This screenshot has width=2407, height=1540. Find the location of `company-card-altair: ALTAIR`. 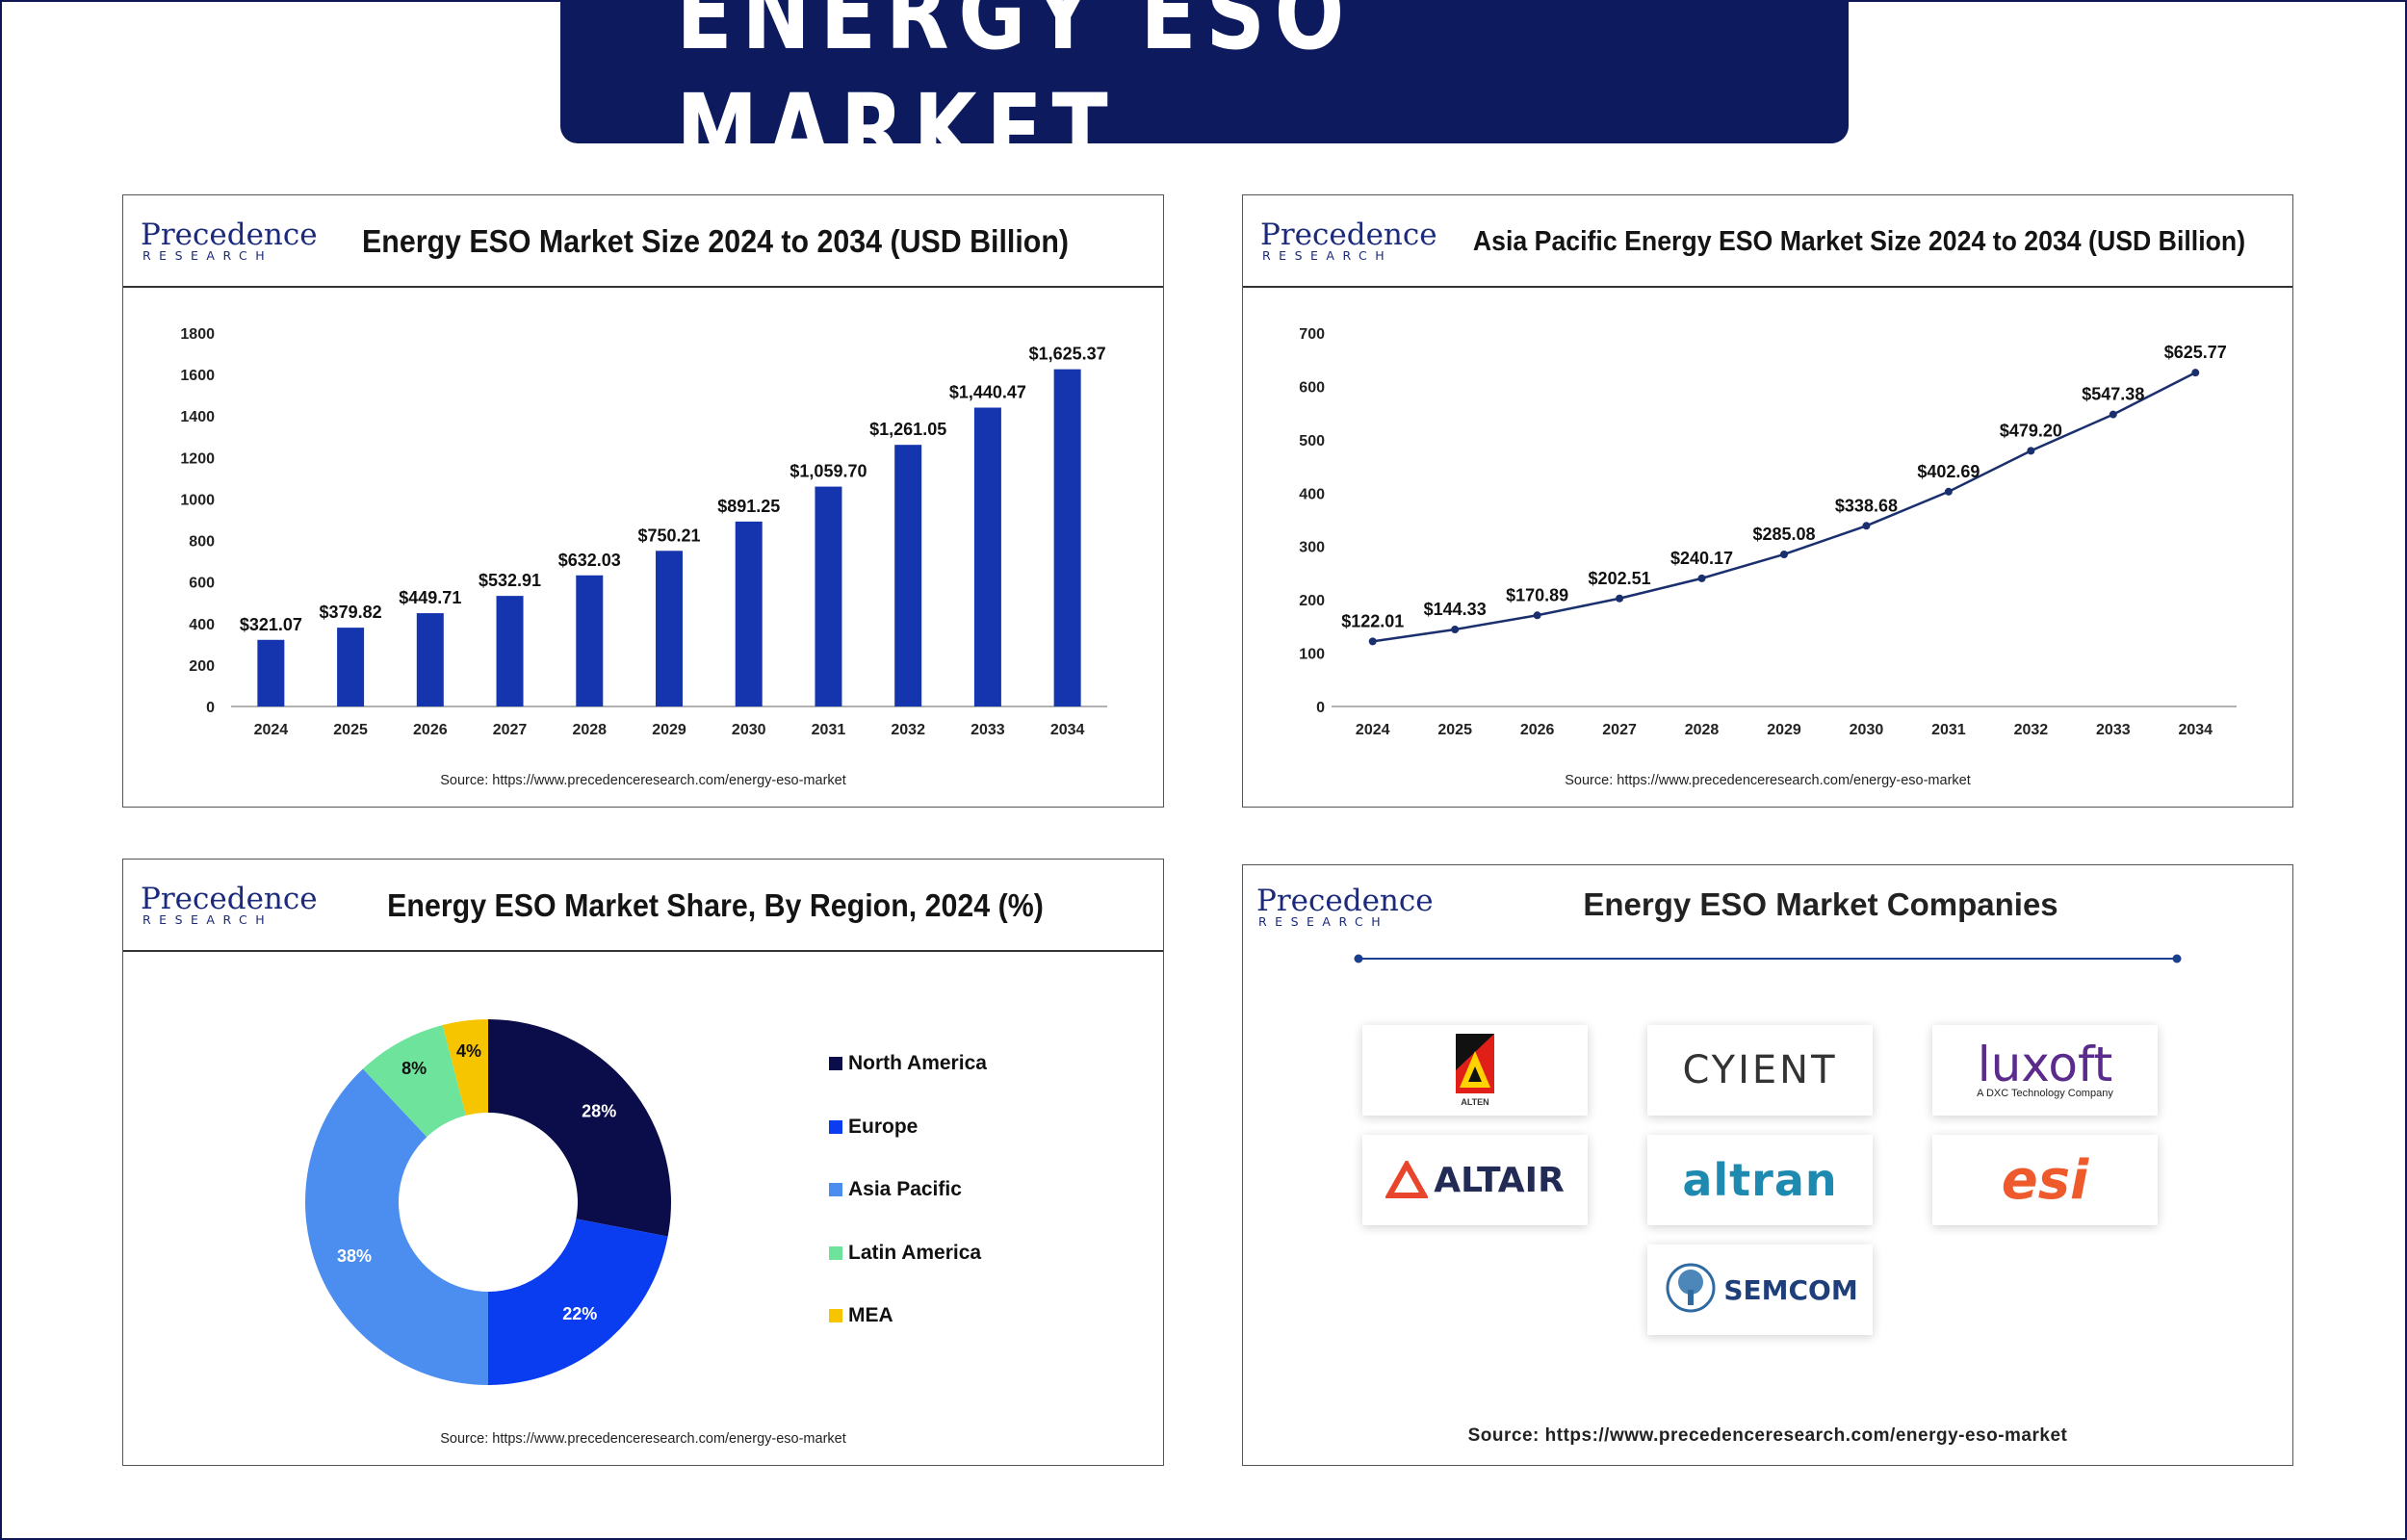

company-card-altair: ALTAIR is located at coordinates (1475, 1180).